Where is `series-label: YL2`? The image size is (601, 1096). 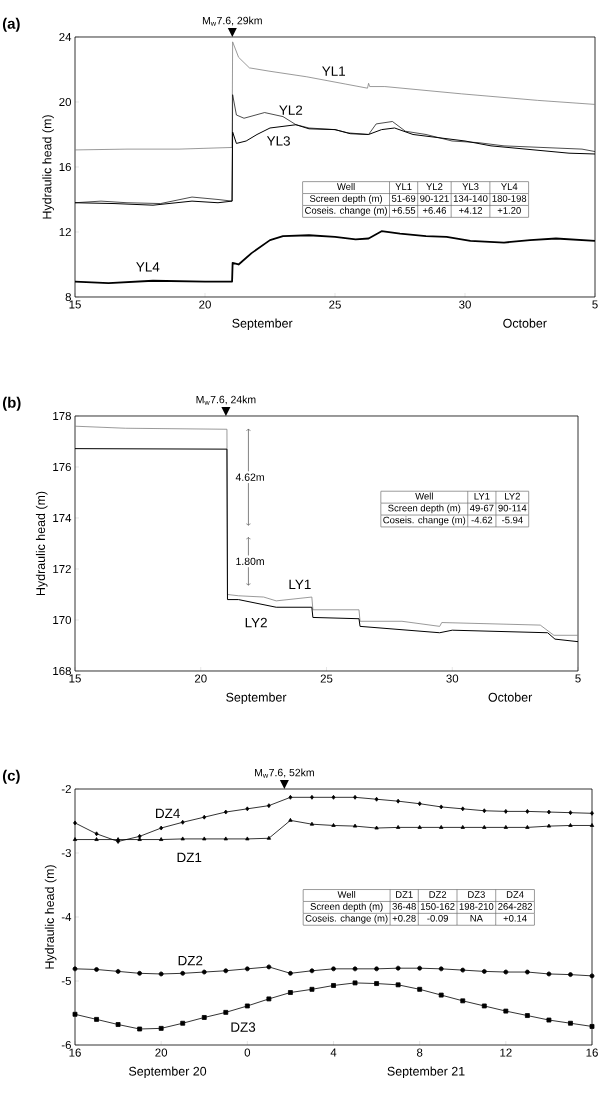 series-label: YL2 is located at coordinates (291, 110).